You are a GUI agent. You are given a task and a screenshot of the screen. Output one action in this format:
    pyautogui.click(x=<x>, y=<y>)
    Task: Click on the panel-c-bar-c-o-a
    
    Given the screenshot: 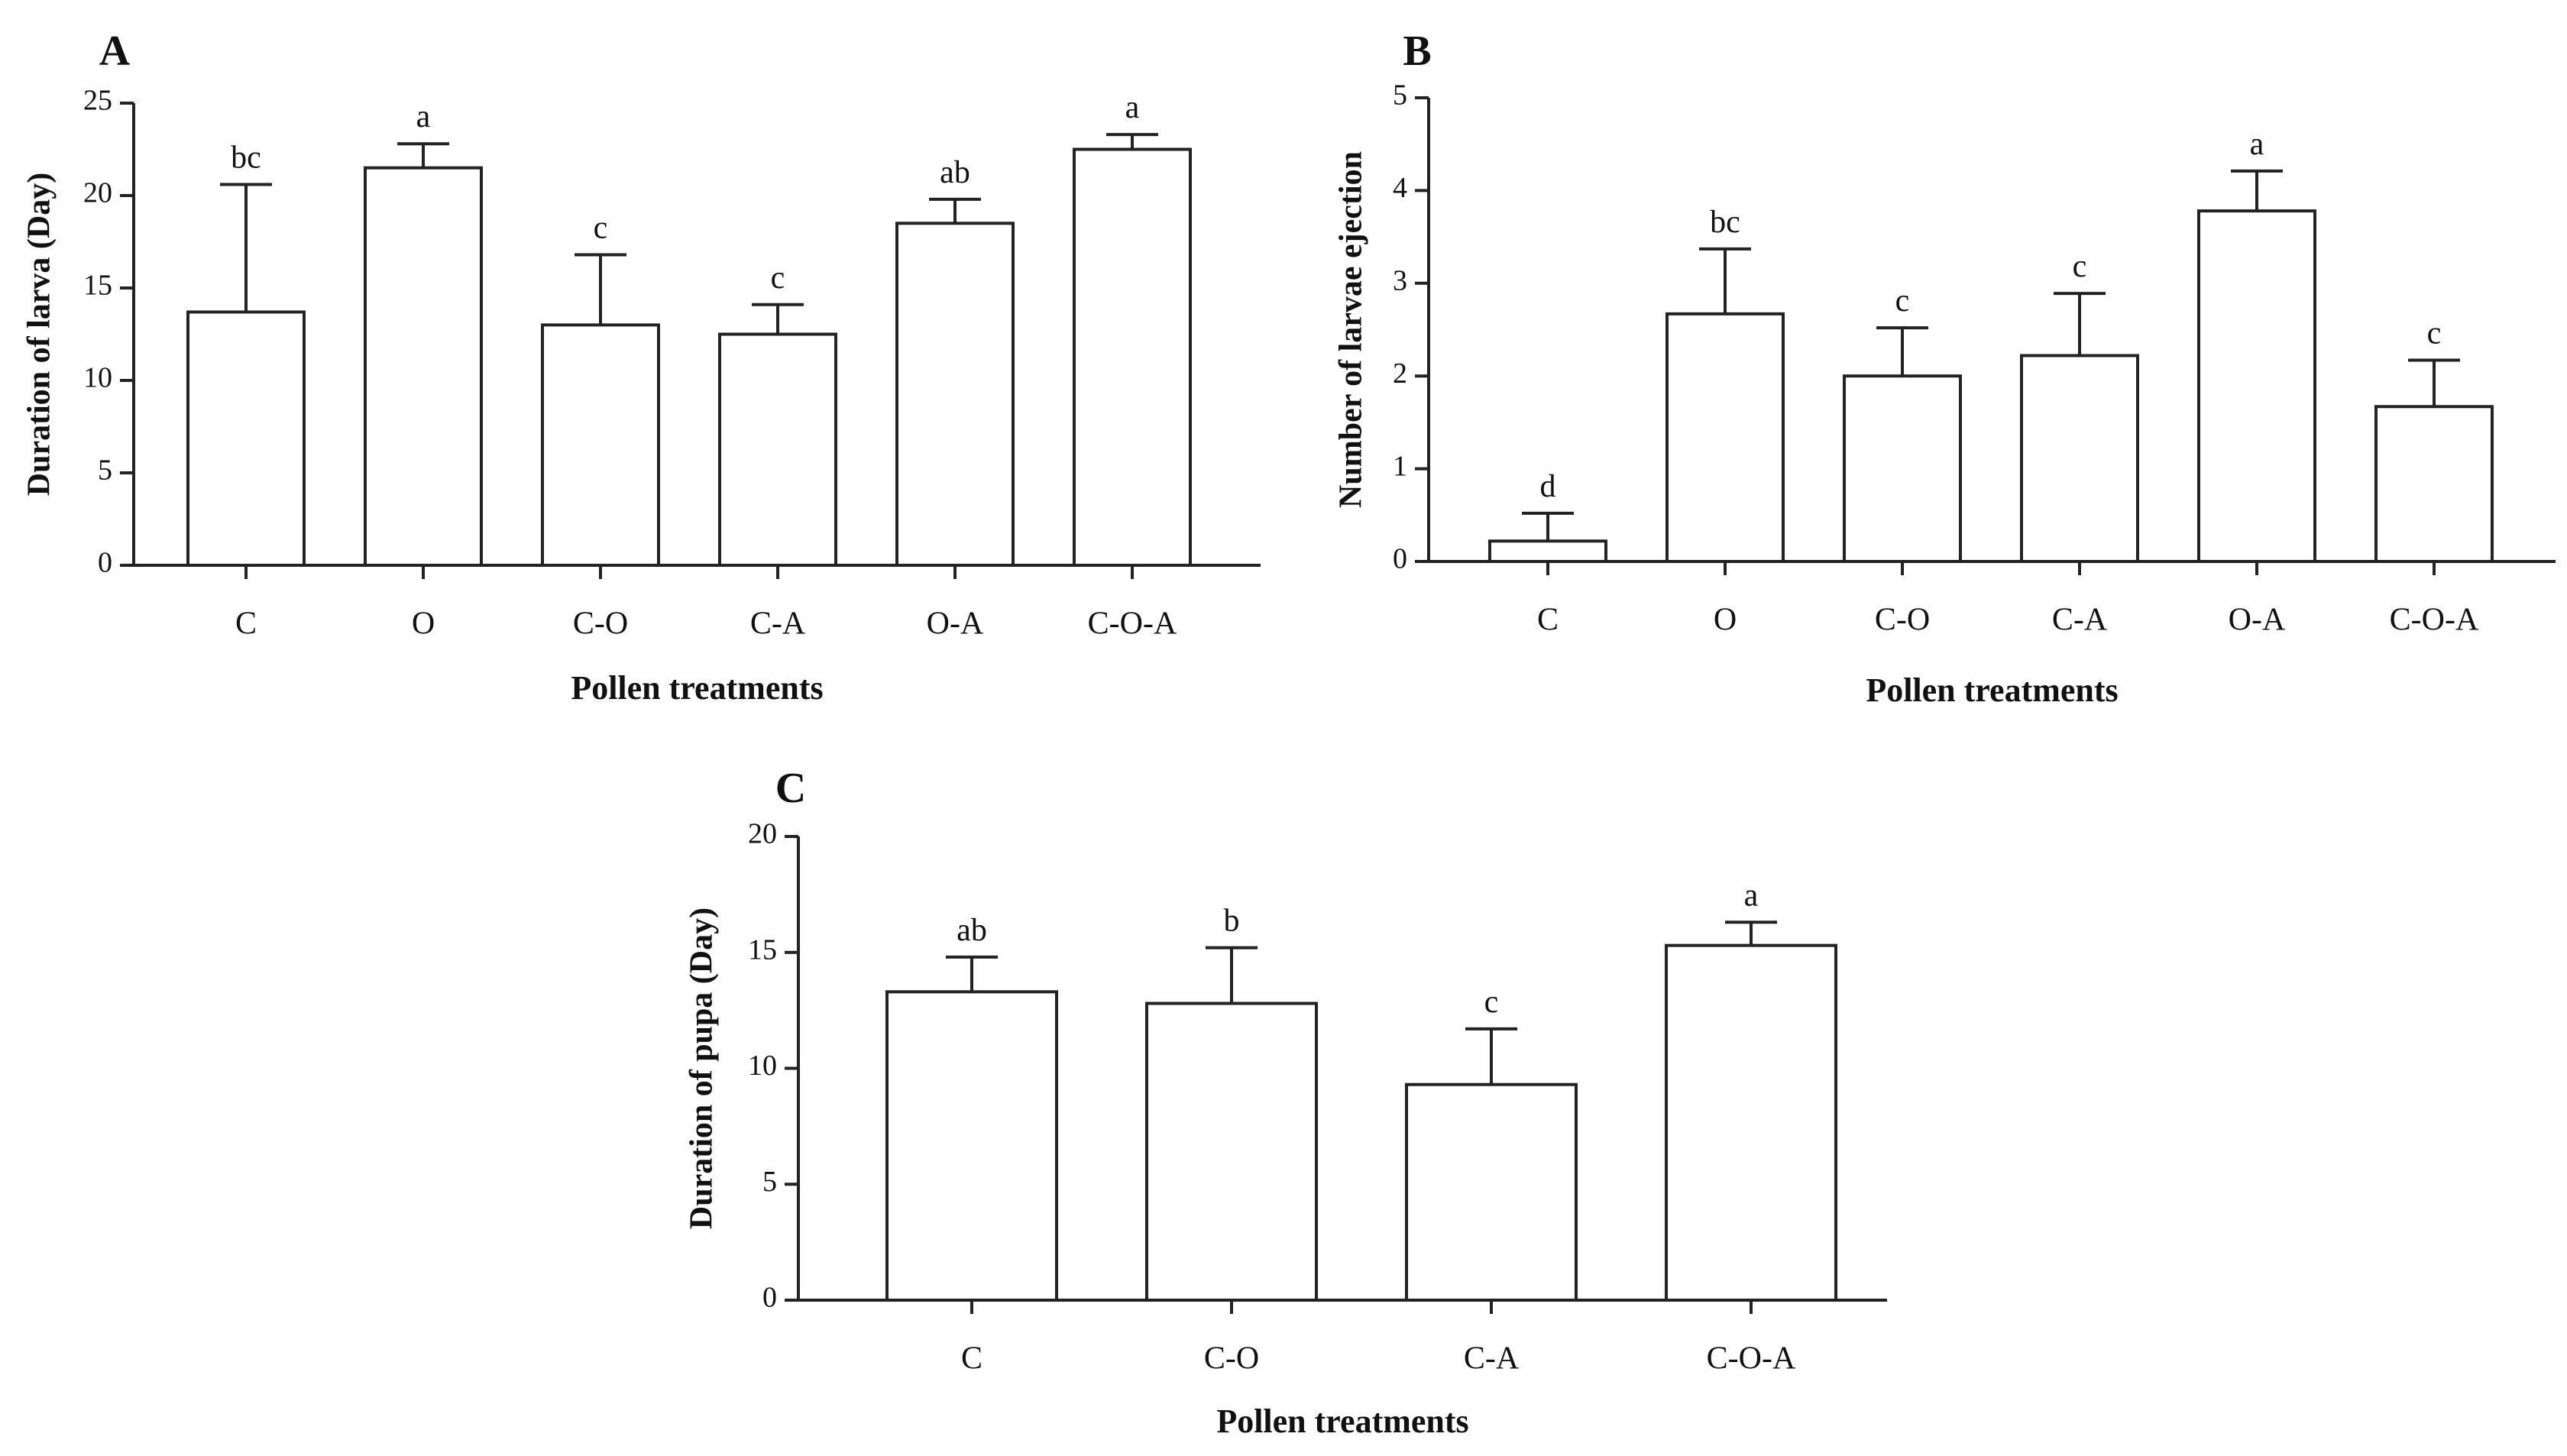 What is the action you would take?
    pyautogui.click(x=1751, y=1122)
    